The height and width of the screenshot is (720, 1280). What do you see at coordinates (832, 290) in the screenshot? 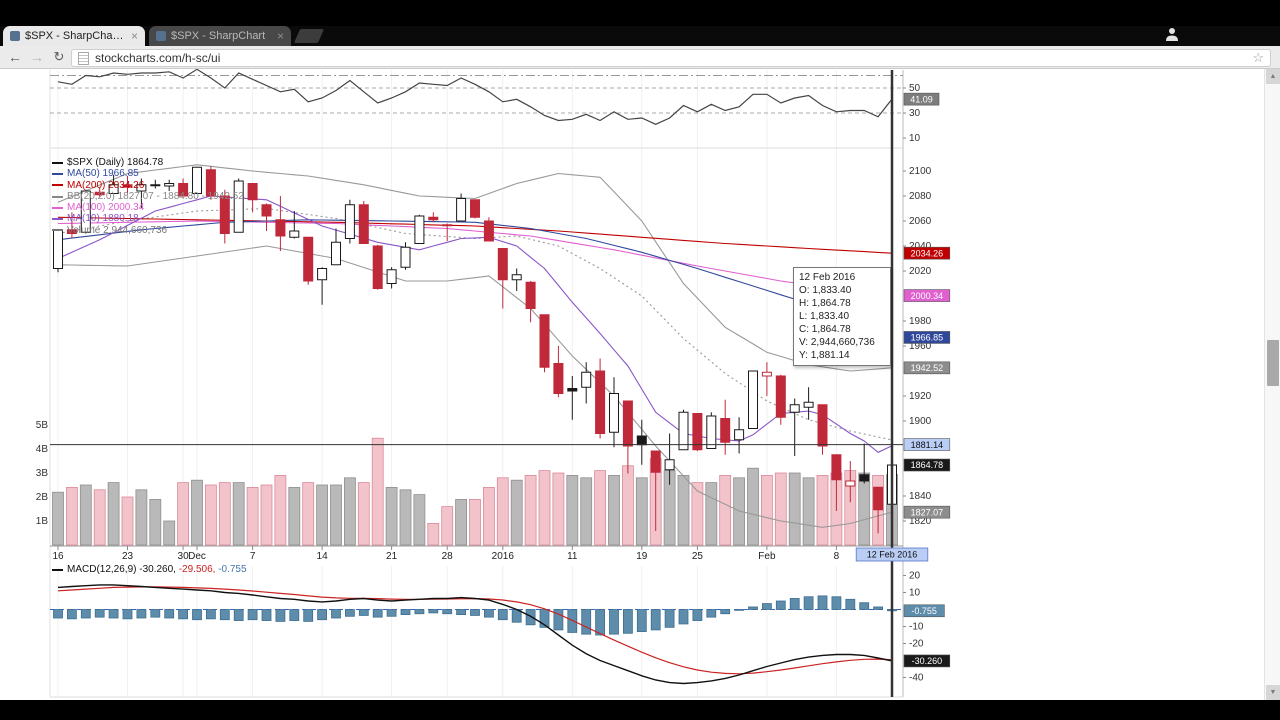
I see `tooltip-open-value: 1,833.40` at bounding box center [832, 290].